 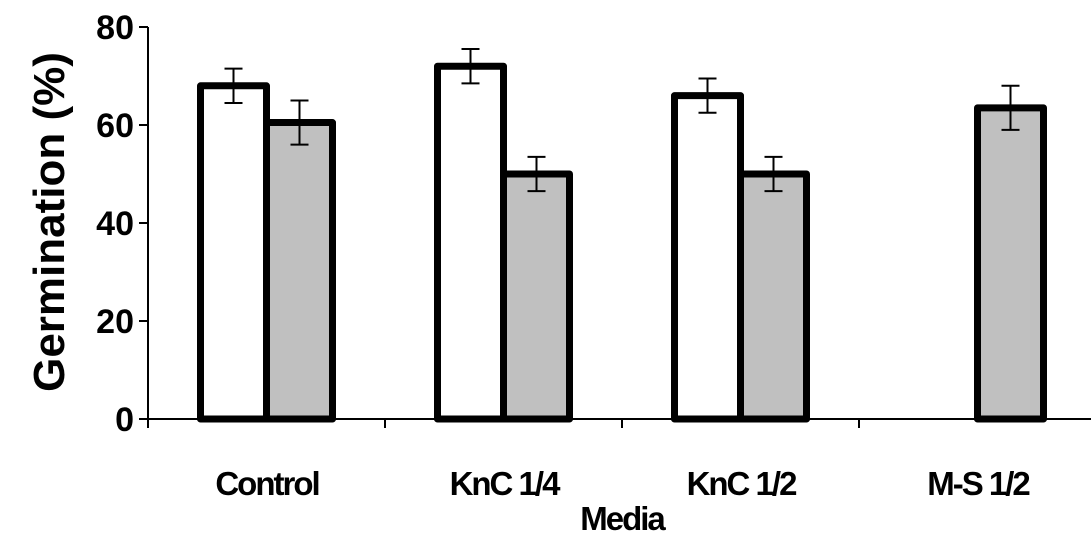 I want to click on y-tick-labels: 0 20 40 60 80, so click(x=115, y=224).